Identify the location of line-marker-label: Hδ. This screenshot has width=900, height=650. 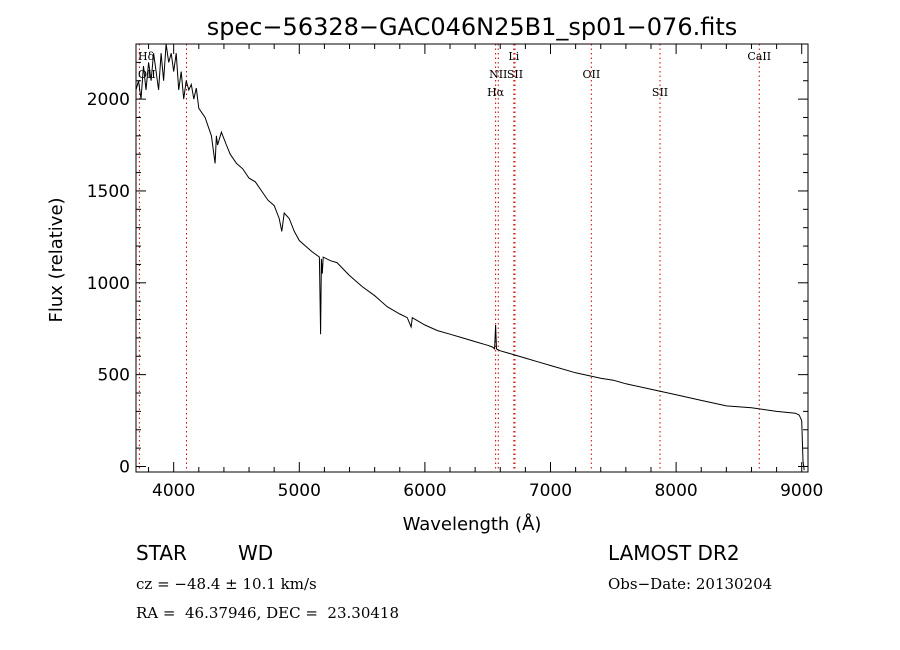
(146, 56).